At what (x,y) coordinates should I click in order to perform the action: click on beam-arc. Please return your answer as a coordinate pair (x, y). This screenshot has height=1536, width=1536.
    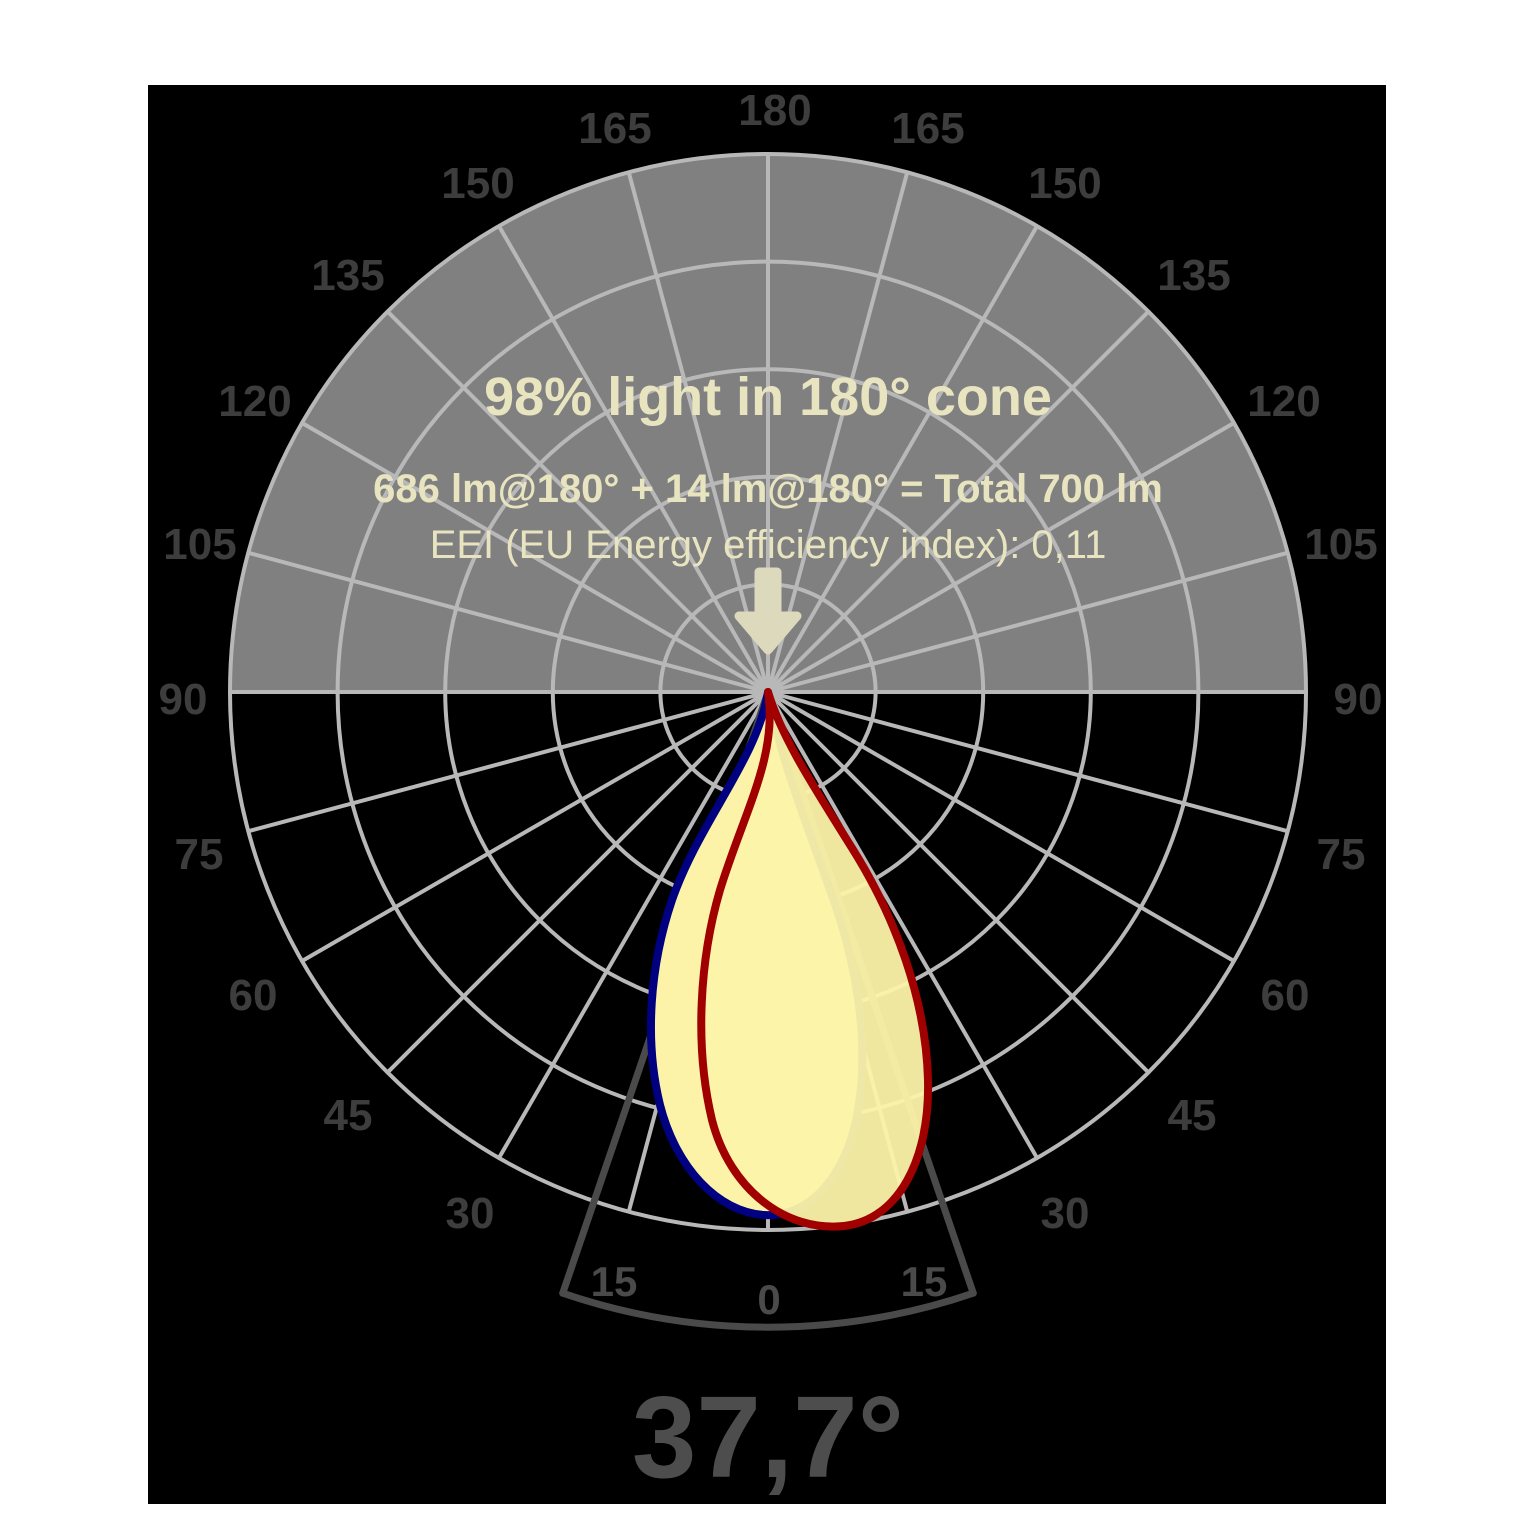
    Looking at the image, I should click on (768, 1310).